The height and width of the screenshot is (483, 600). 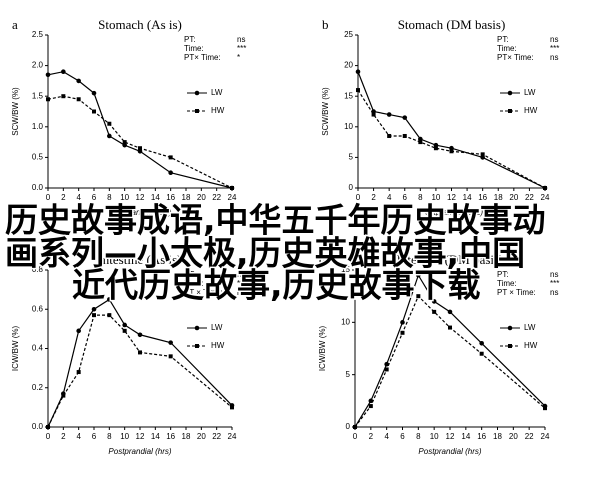 I want to click on y-tick-label: 2.0, so click(x=38, y=65).